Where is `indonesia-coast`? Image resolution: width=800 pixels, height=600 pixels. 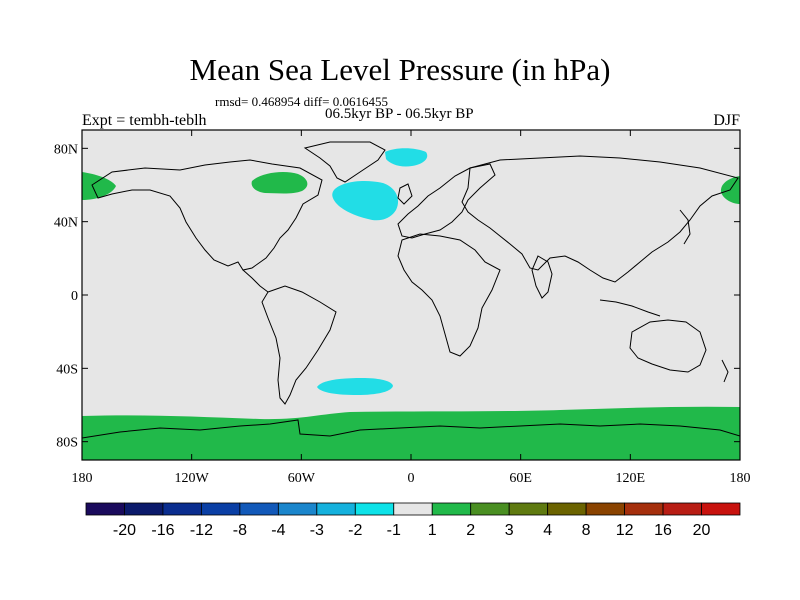
indonesia-coast is located at coordinates (630, 308).